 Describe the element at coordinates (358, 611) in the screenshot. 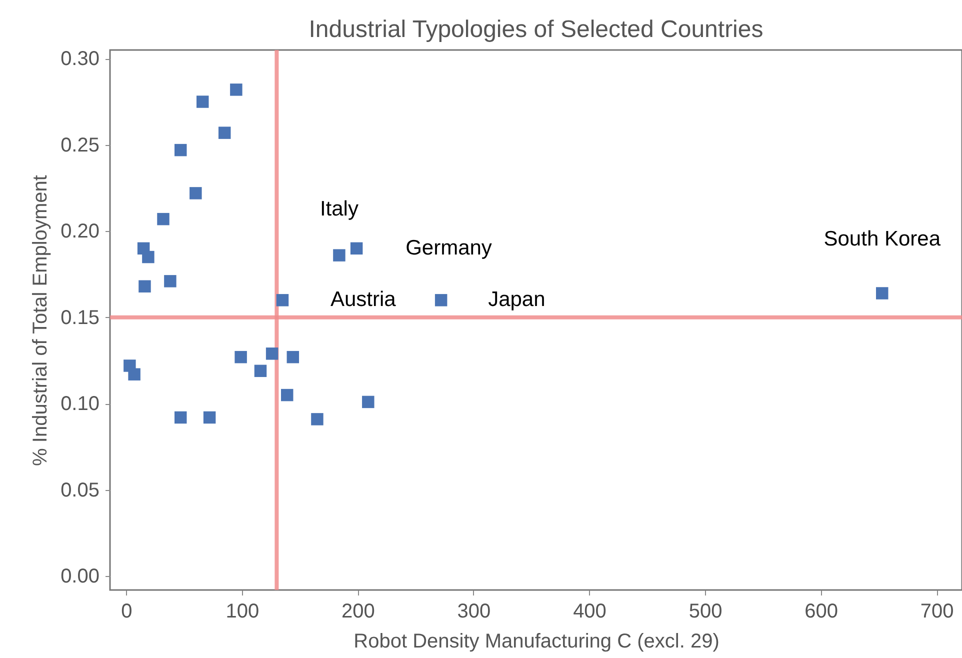

I see `x-tick-label: 200` at that location.